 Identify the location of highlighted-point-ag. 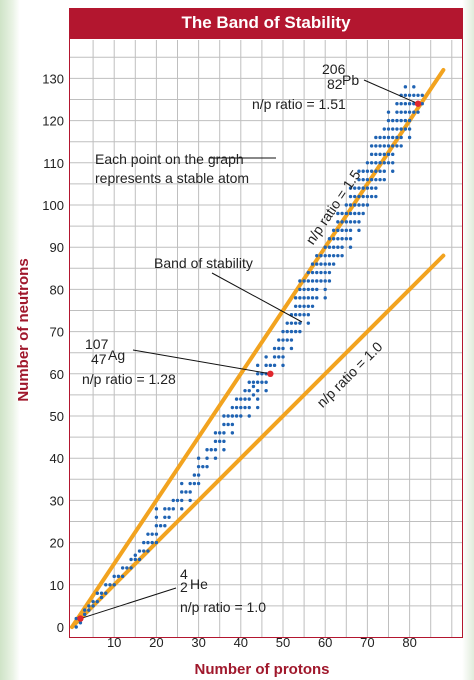
(270, 373).